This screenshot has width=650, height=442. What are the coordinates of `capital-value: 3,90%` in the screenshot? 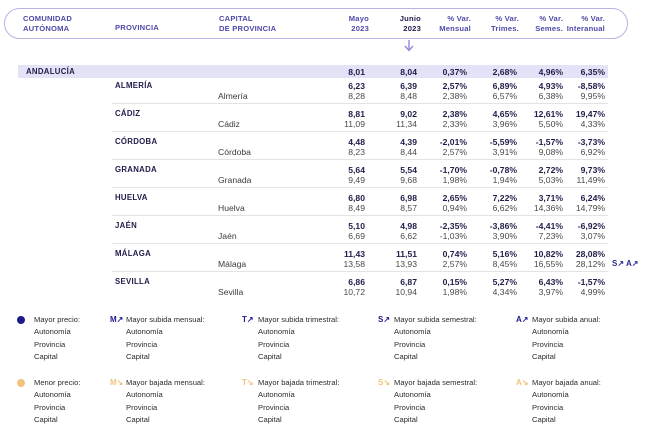 It's located at (504, 236).